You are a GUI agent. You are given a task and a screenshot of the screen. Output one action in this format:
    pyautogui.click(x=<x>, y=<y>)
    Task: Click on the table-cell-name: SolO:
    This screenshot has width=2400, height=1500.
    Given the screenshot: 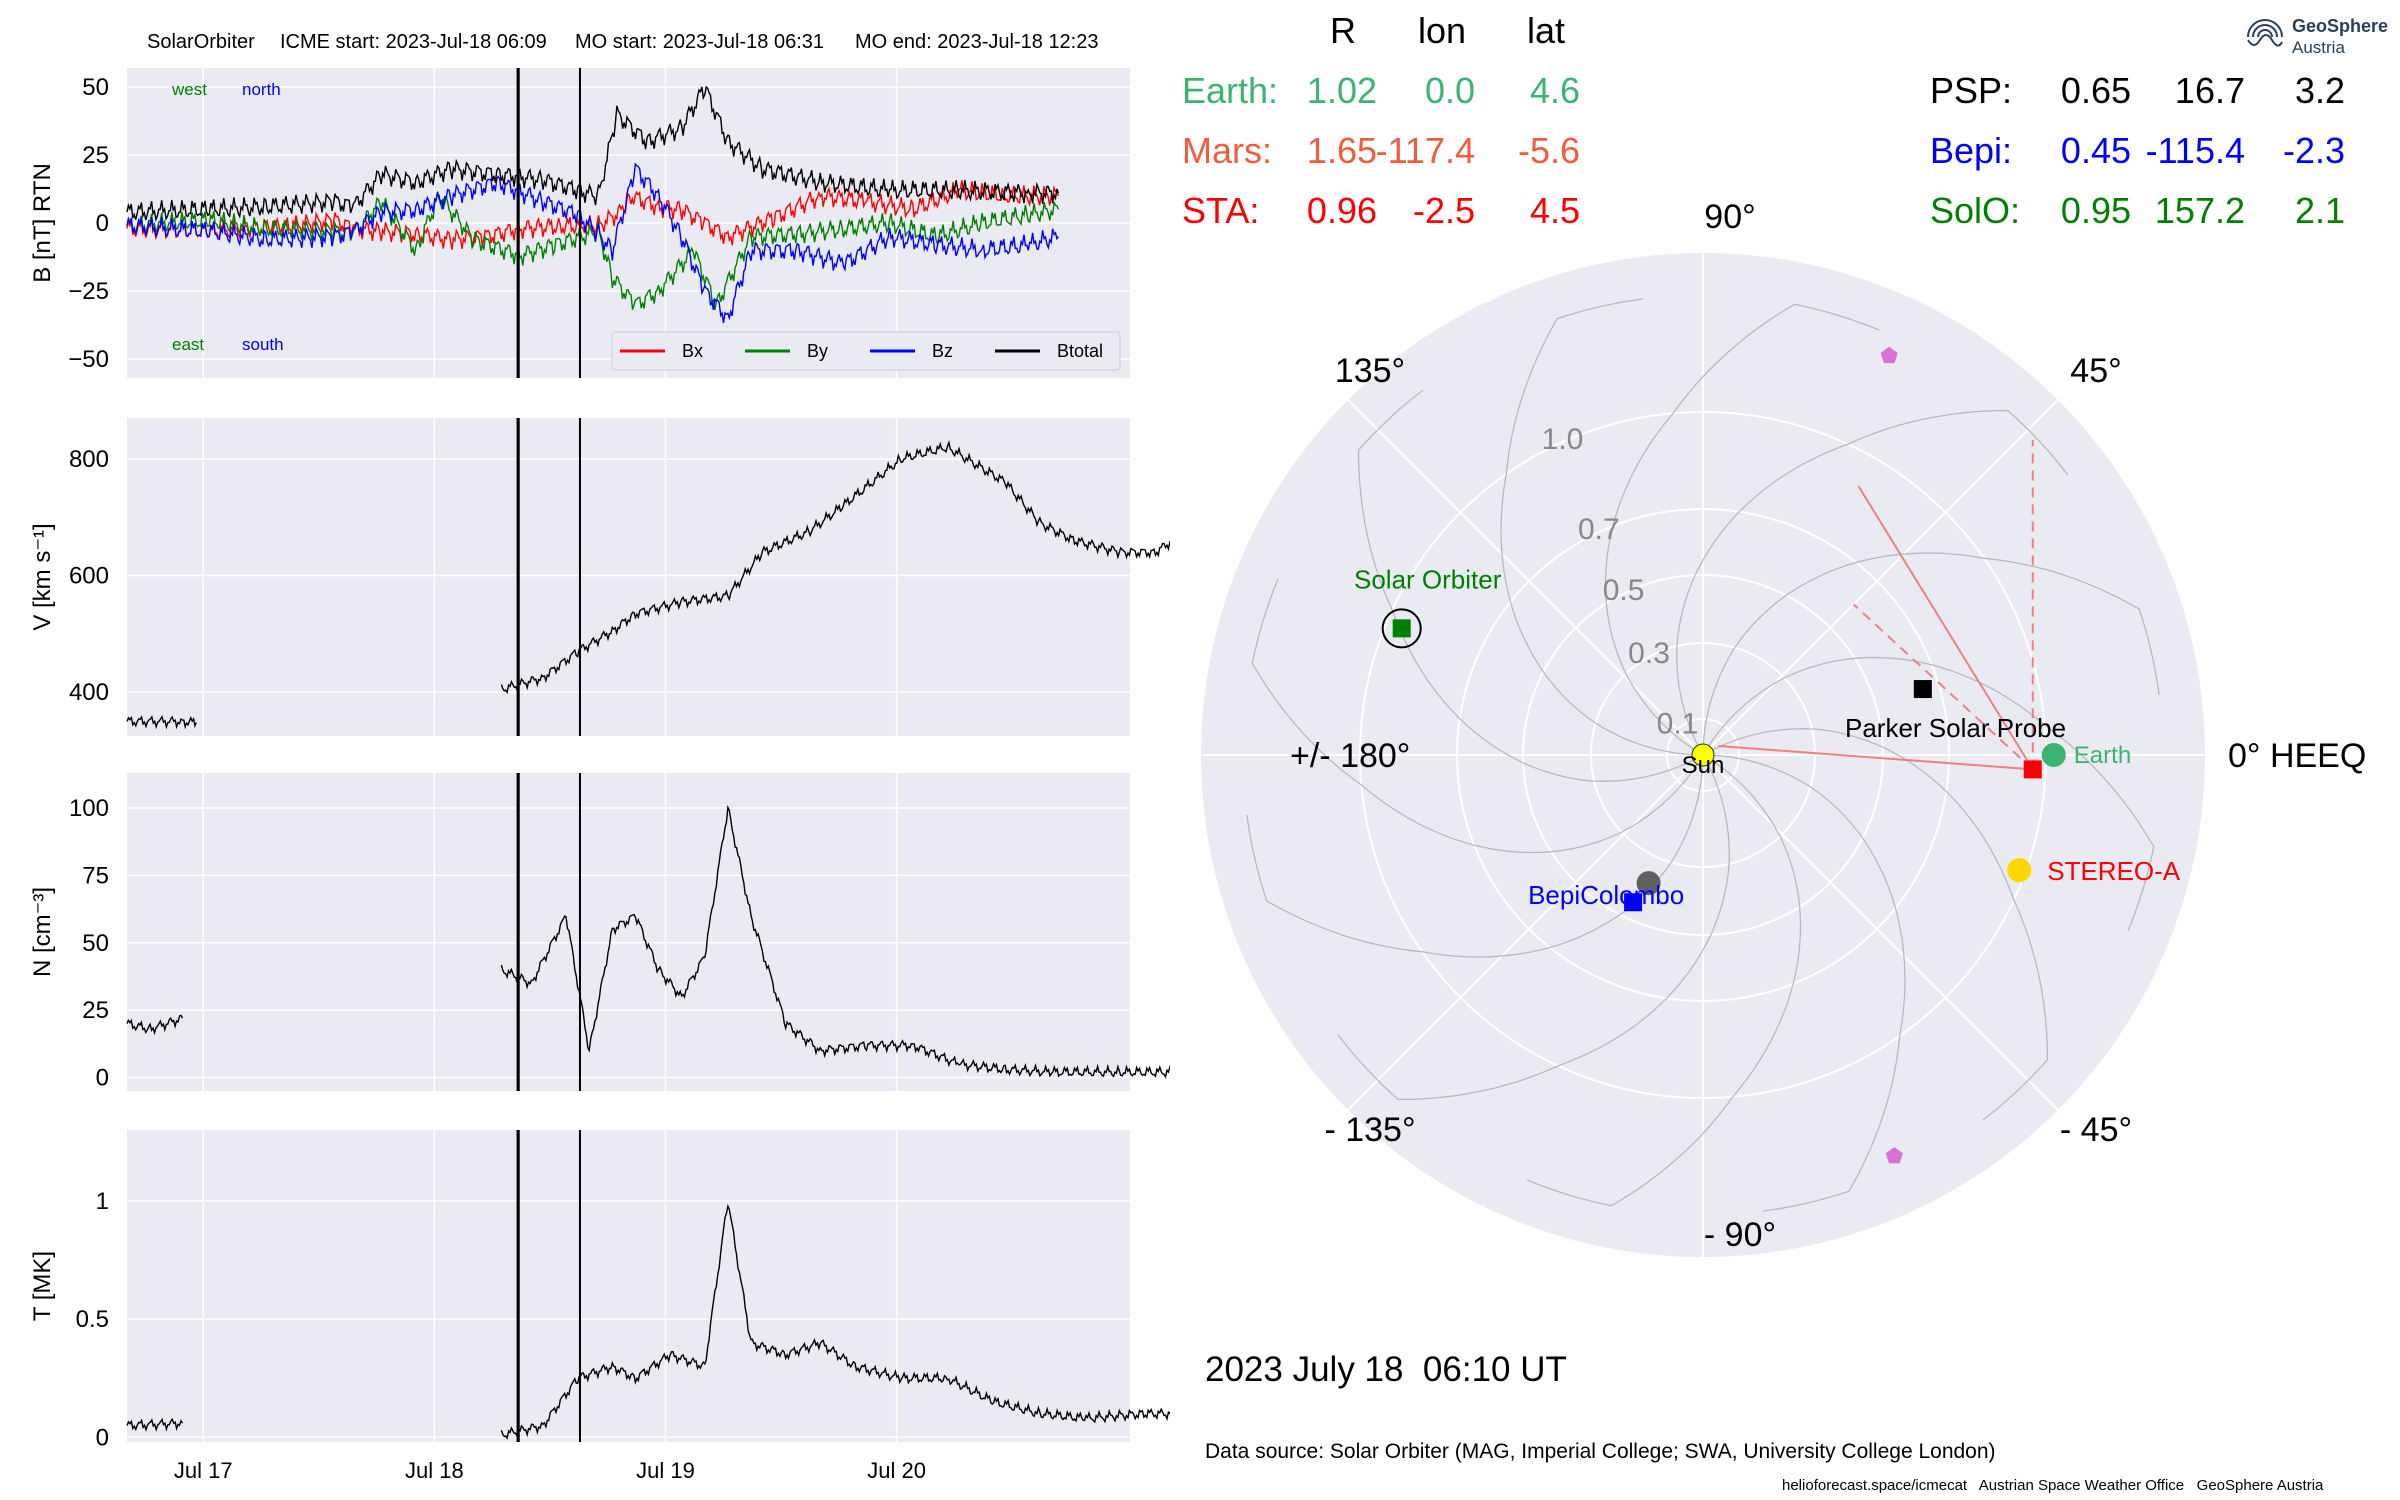 What is the action you would take?
    pyautogui.click(x=1975, y=210)
    